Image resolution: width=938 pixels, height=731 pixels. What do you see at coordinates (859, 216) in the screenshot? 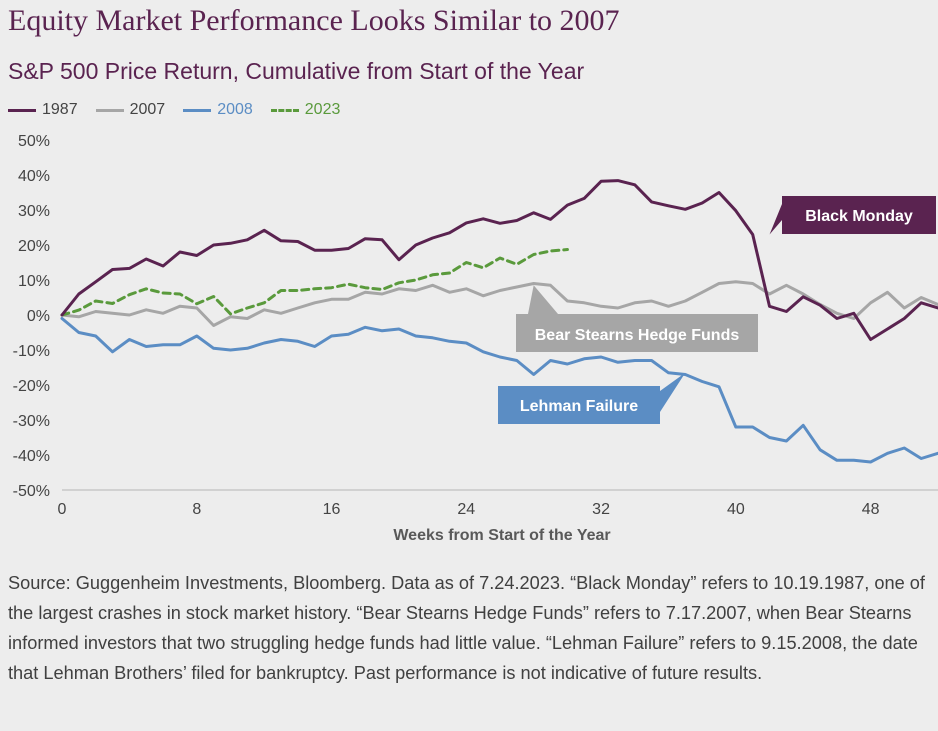
I see `annotation-black-monday-label: Black Monday` at bounding box center [859, 216].